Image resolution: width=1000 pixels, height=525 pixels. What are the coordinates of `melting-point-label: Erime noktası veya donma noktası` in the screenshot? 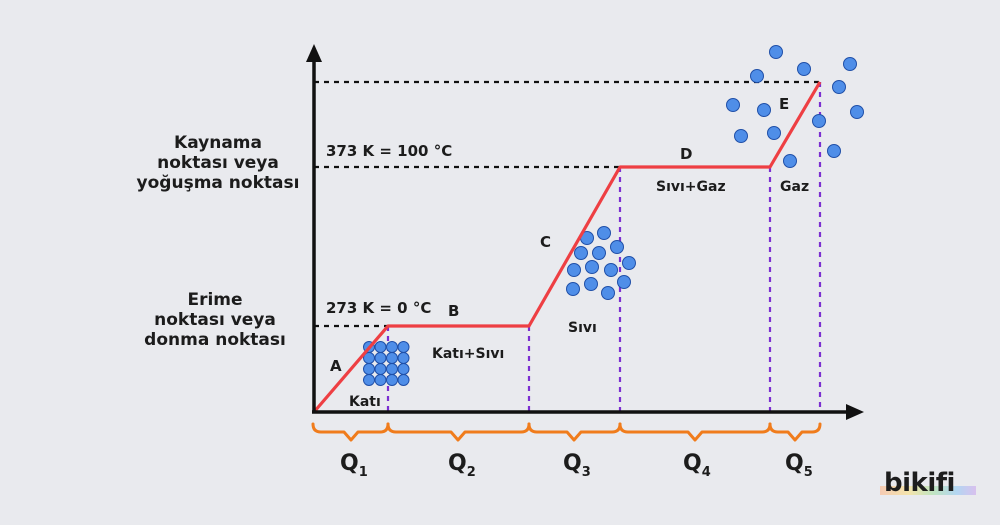 It's located at (215, 320).